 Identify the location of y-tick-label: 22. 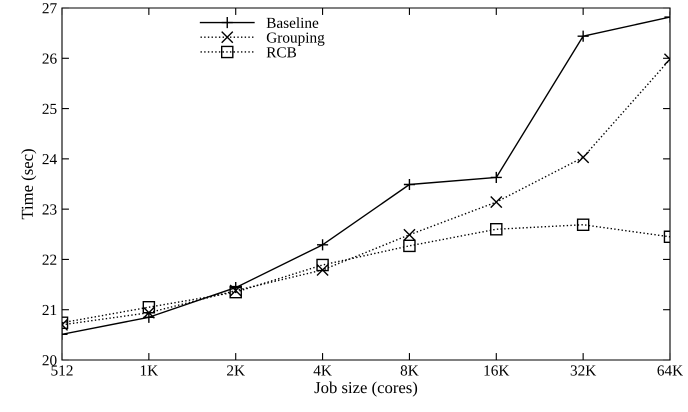
(49, 259).